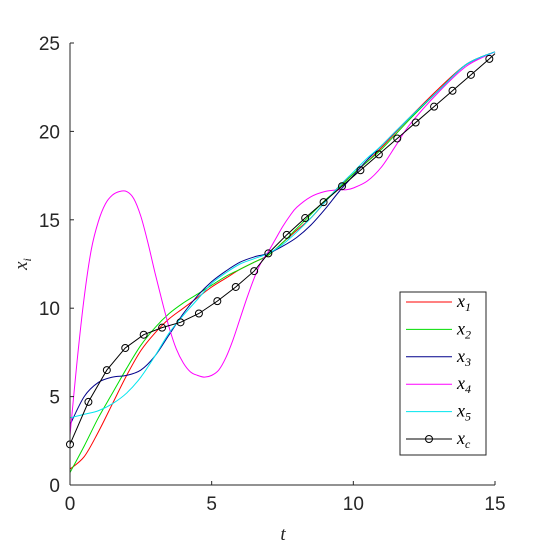 This screenshot has width=547, height=547. What do you see at coordinates (353, 504) in the screenshot?
I see `x-tick-label: 10` at bounding box center [353, 504].